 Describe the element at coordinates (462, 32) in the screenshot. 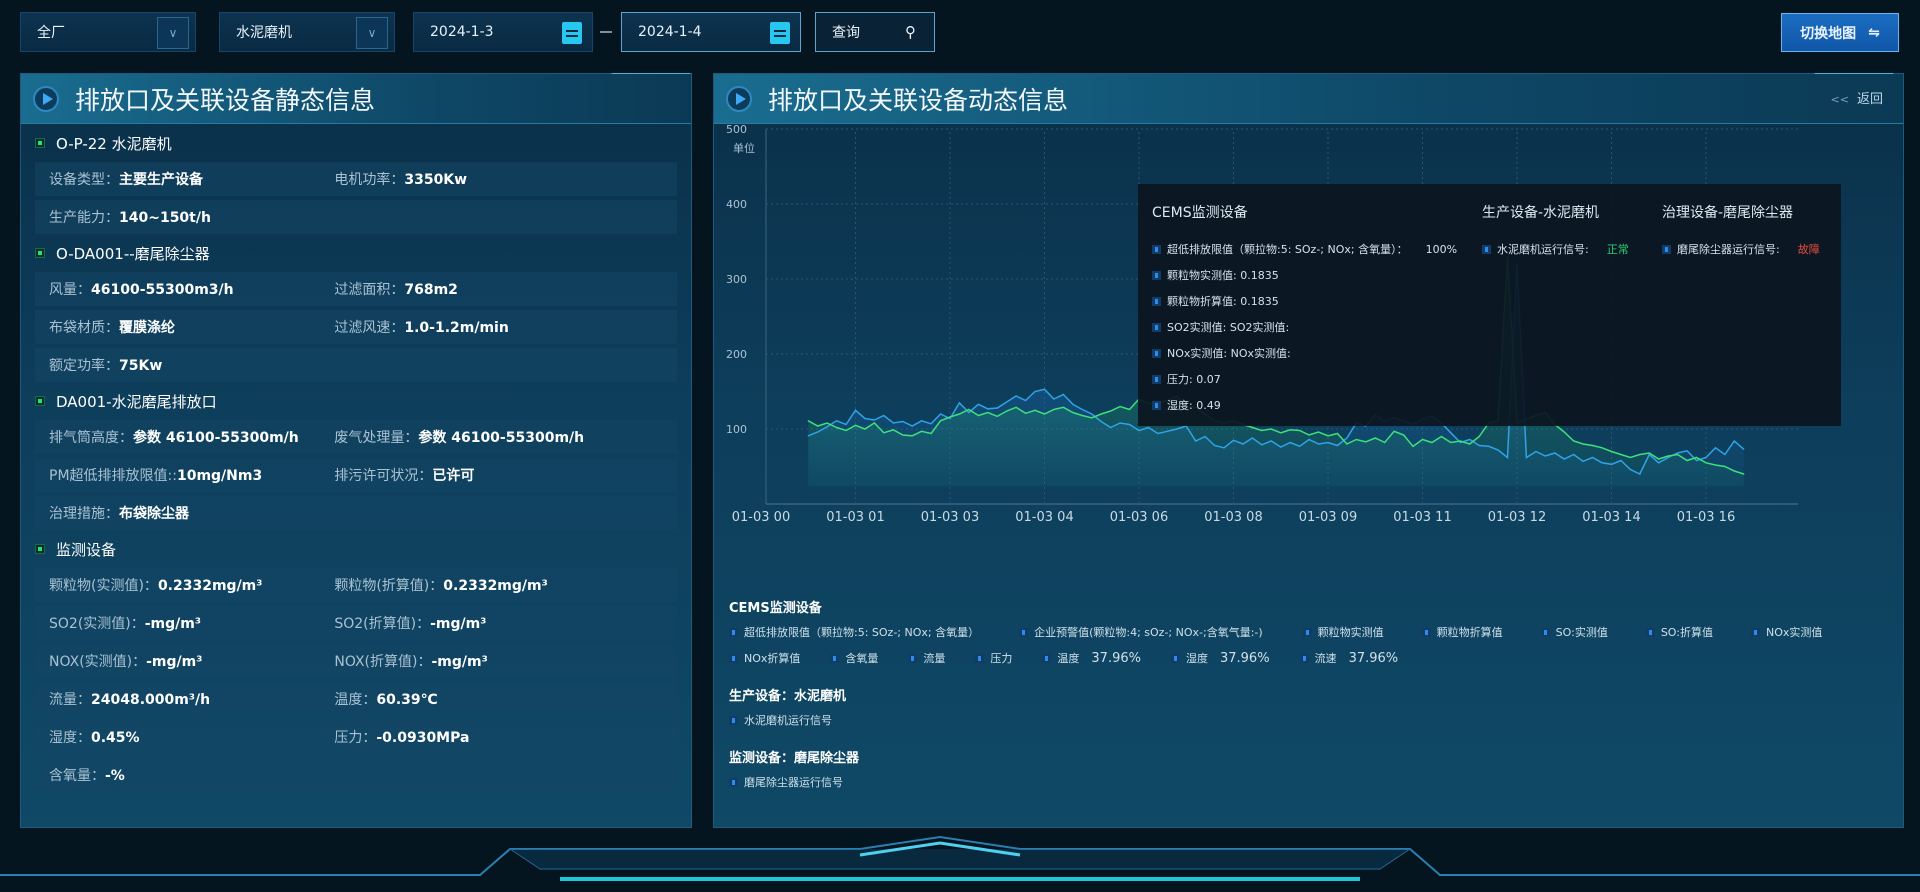

I see `start-date-value: 2024-1-3` at that location.